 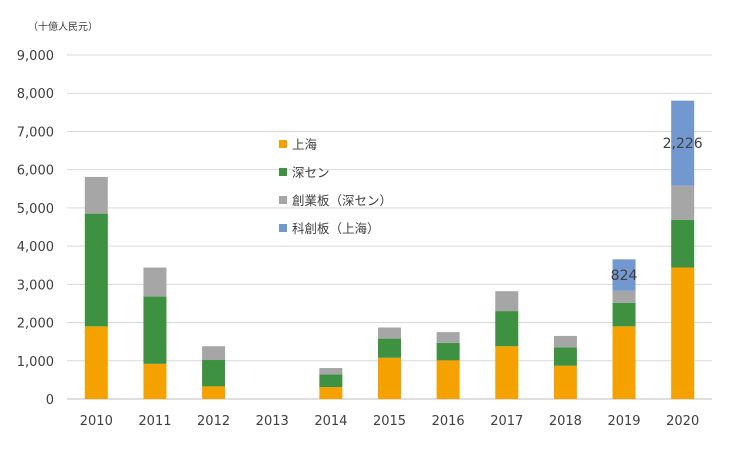 What do you see at coordinates (448, 421) in the screenshot?
I see `x-tick-label: 2016` at bounding box center [448, 421].